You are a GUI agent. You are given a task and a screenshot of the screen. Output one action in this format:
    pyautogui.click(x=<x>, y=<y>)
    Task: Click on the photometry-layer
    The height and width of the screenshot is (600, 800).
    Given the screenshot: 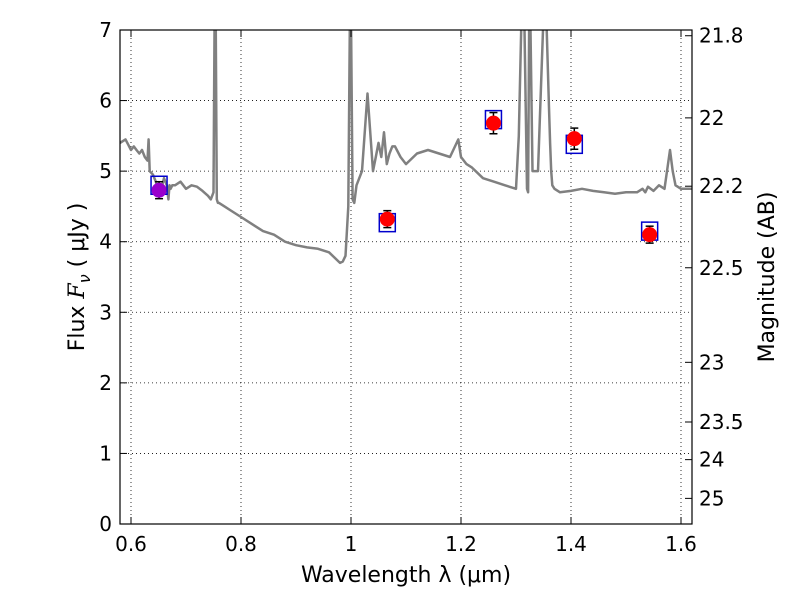 What is the action you would take?
    pyautogui.click(x=404, y=176)
    